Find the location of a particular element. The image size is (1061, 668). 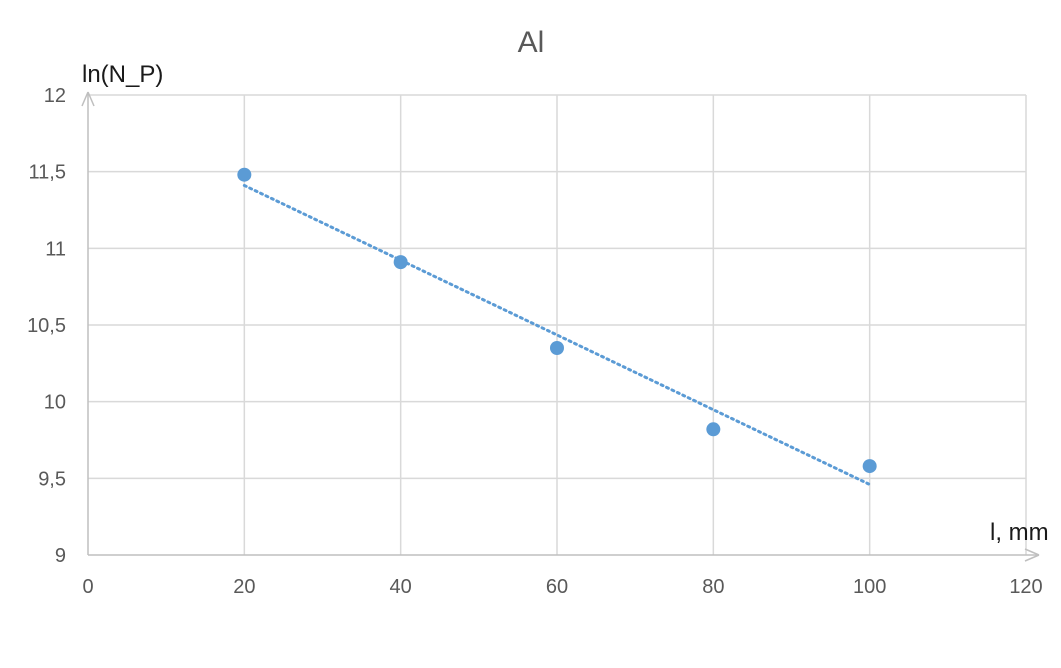

x-tick-label: 20 is located at coordinates (244, 587).